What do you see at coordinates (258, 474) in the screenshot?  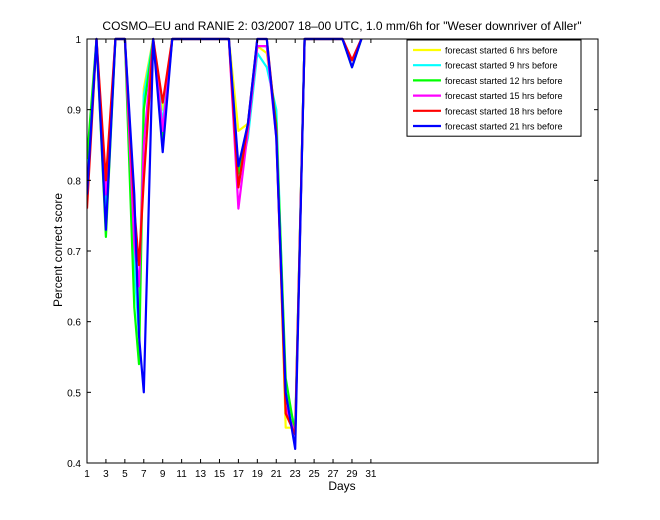 I see `x-tick-label: 19` at bounding box center [258, 474].